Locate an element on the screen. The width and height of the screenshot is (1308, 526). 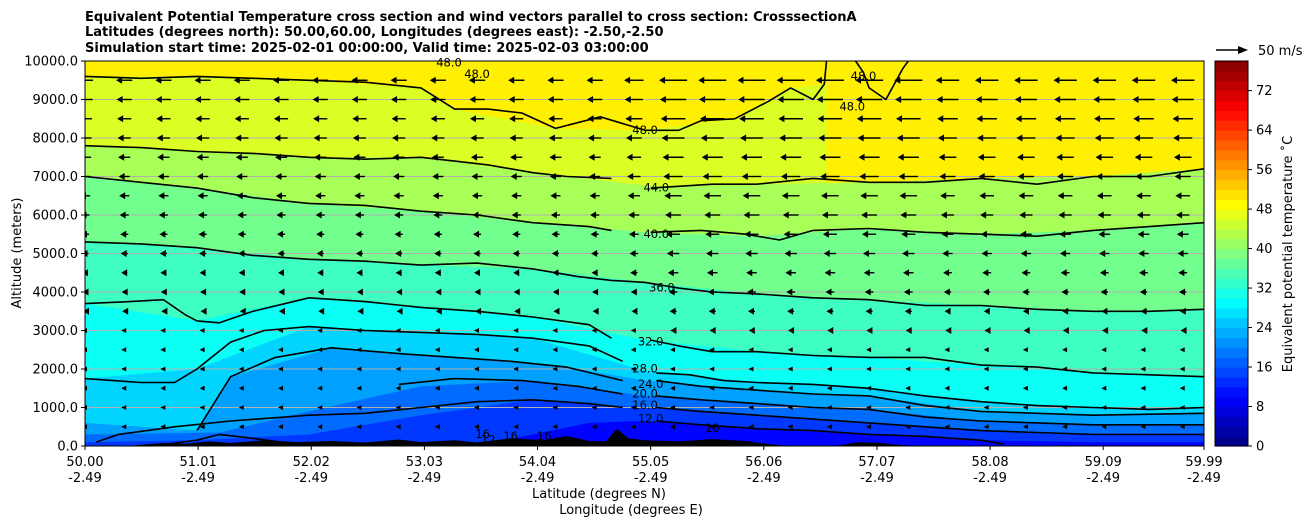
y-tick-label: 5000.0 is located at coordinates (56, 254).